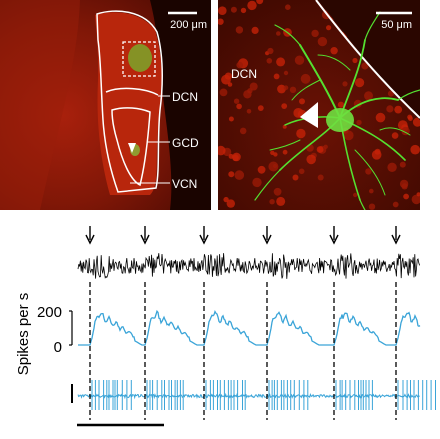 This screenshot has height=439, width=440. I want to click on scale-label-right: 50 μm, so click(396, 25).